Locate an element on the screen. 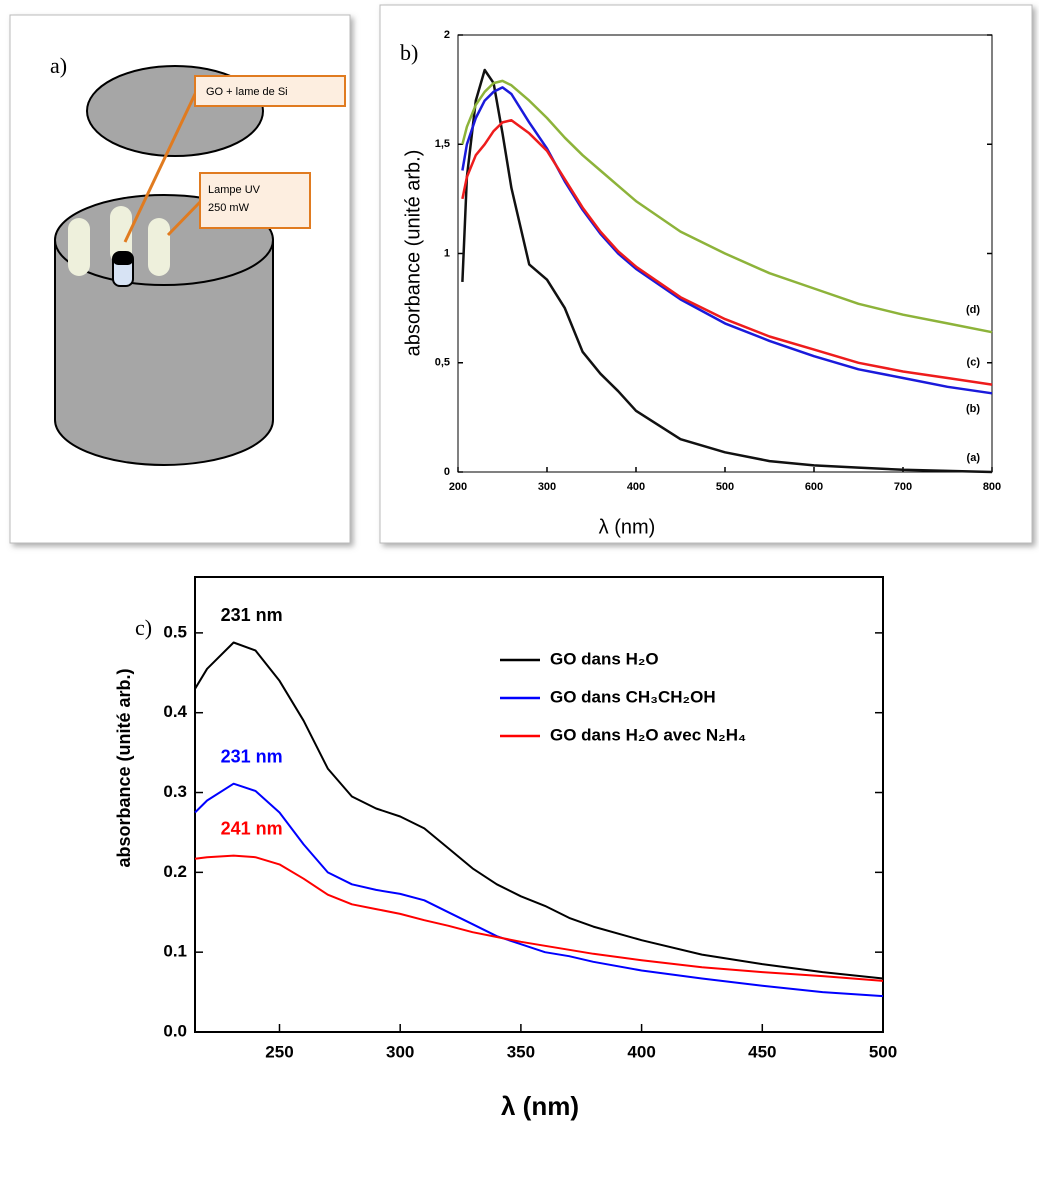 The height and width of the screenshot is (1180, 1039). y-tick-label: 0,5 is located at coordinates (442, 363).